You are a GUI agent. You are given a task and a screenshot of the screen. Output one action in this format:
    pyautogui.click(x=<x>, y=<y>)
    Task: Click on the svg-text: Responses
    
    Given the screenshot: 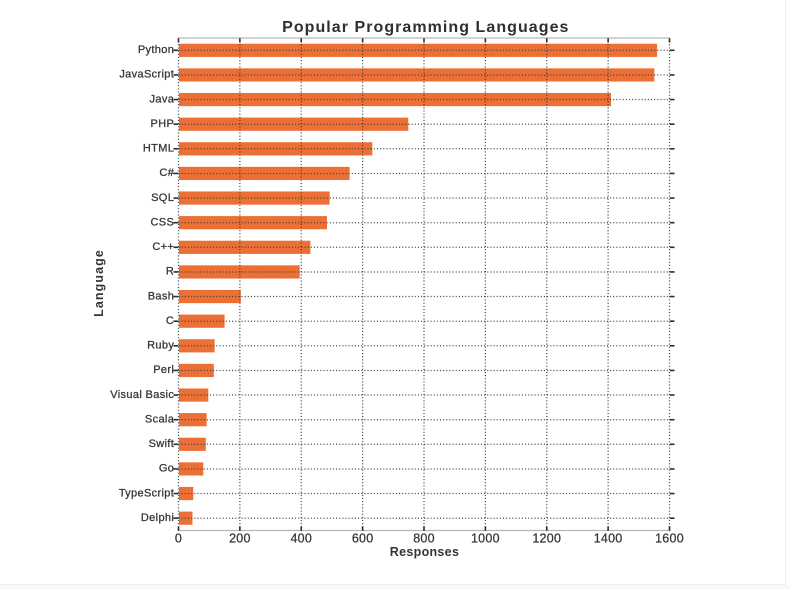 What is the action you would take?
    pyautogui.click(x=424, y=552)
    